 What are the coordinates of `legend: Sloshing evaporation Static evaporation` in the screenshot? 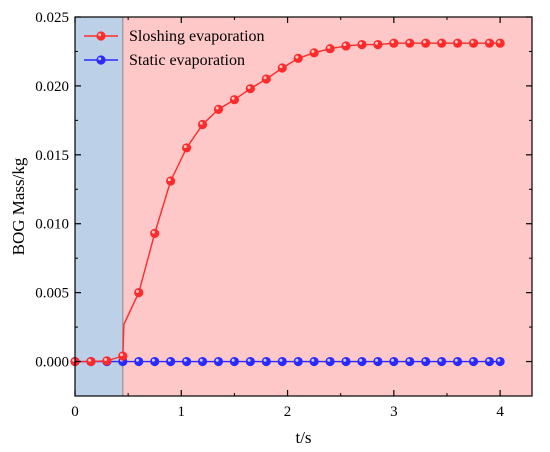 It's located at (174, 48).